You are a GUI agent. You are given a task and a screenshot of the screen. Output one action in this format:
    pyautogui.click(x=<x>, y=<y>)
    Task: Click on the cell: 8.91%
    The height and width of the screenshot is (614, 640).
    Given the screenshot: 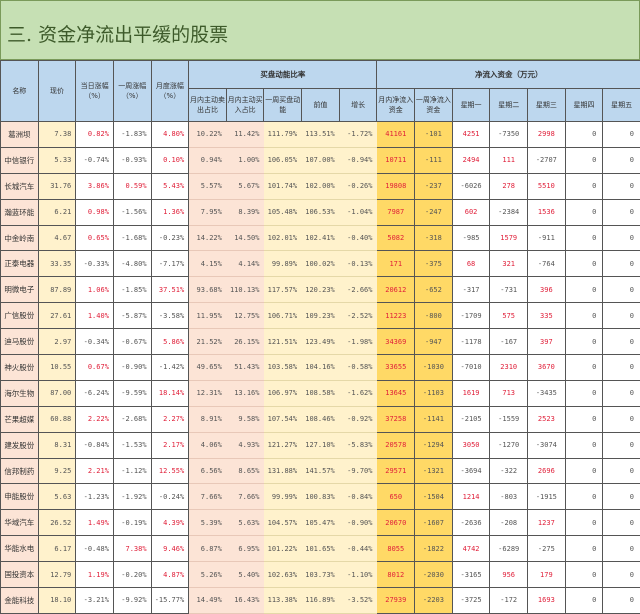 What is the action you would take?
    pyautogui.click(x=208, y=419)
    